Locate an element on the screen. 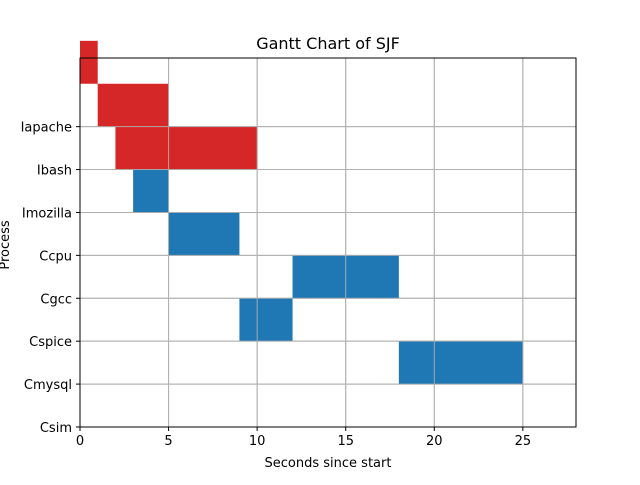  y-tick-label: Ibash is located at coordinates (54, 171).